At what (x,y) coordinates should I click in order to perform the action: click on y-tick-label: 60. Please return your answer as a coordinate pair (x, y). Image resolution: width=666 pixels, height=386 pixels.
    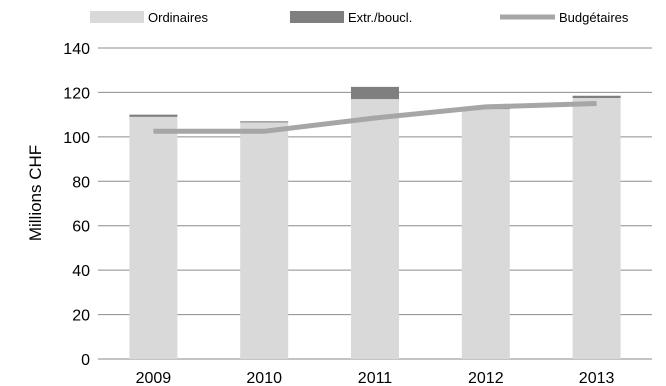
    Looking at the image, I should click on (81, 227).